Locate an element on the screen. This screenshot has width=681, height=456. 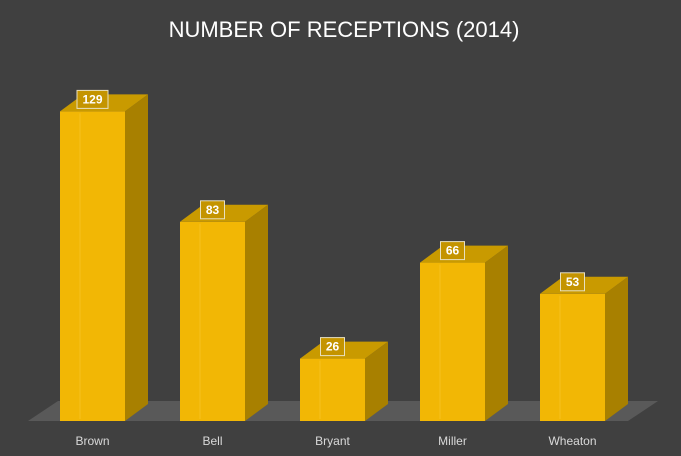
category-label-brown: Brown is located at coordinates (92, 441).